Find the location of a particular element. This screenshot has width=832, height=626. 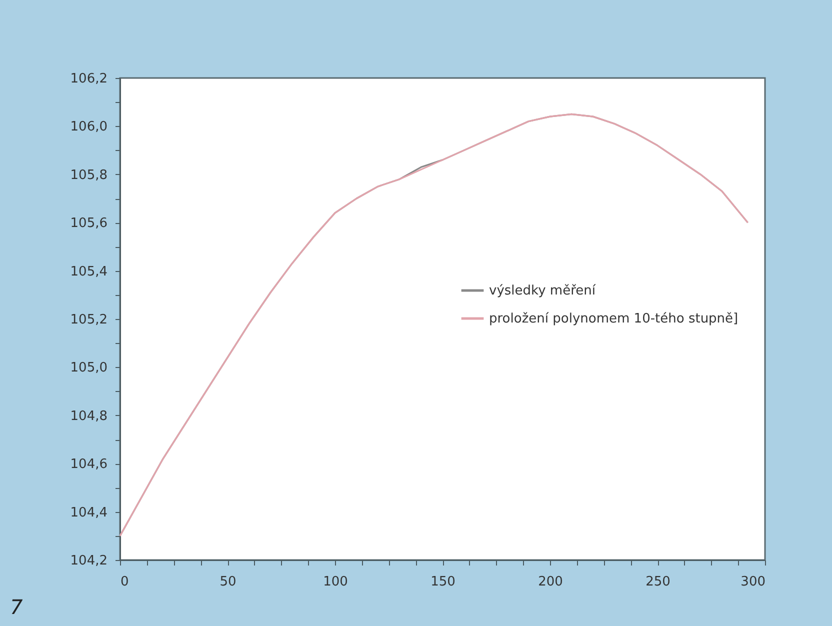

x-tick-label: 100 is located at coordinates (335, 582).